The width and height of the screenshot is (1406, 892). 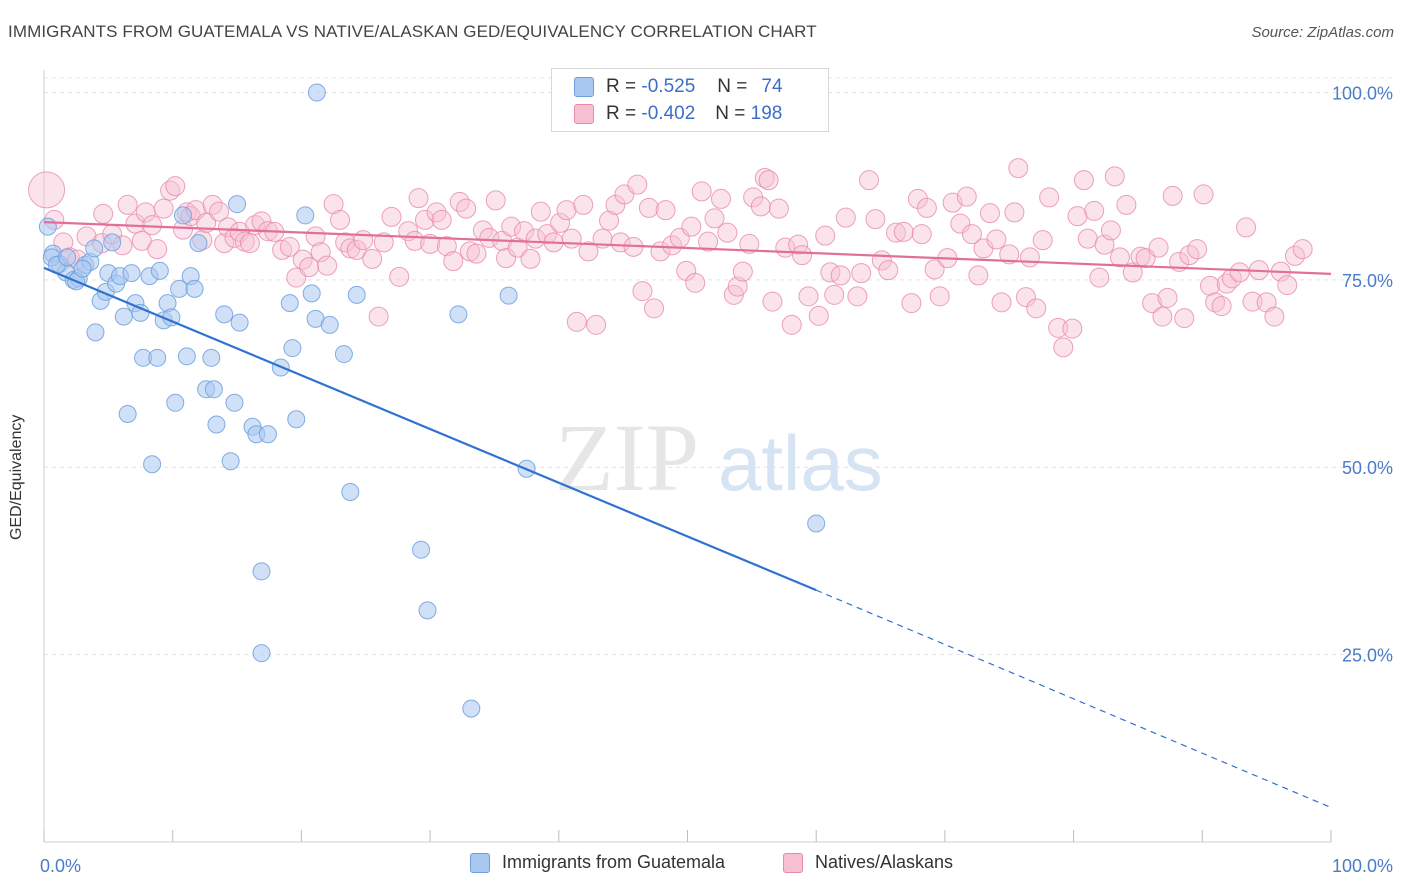 I want to click on bottom-legend-guatemala: Immigrants from Guatemala, so click(x=597, y=862).